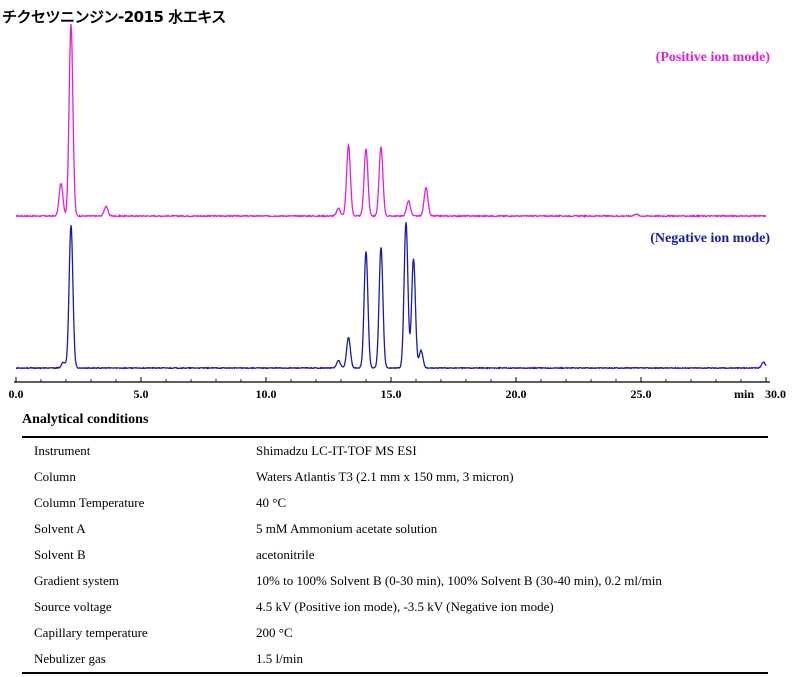 This screenshot has width=798, height=677. Describe the element at coordinates (391, 394) in the screenshot. I see `x-tick-label: 15.0` at that location.